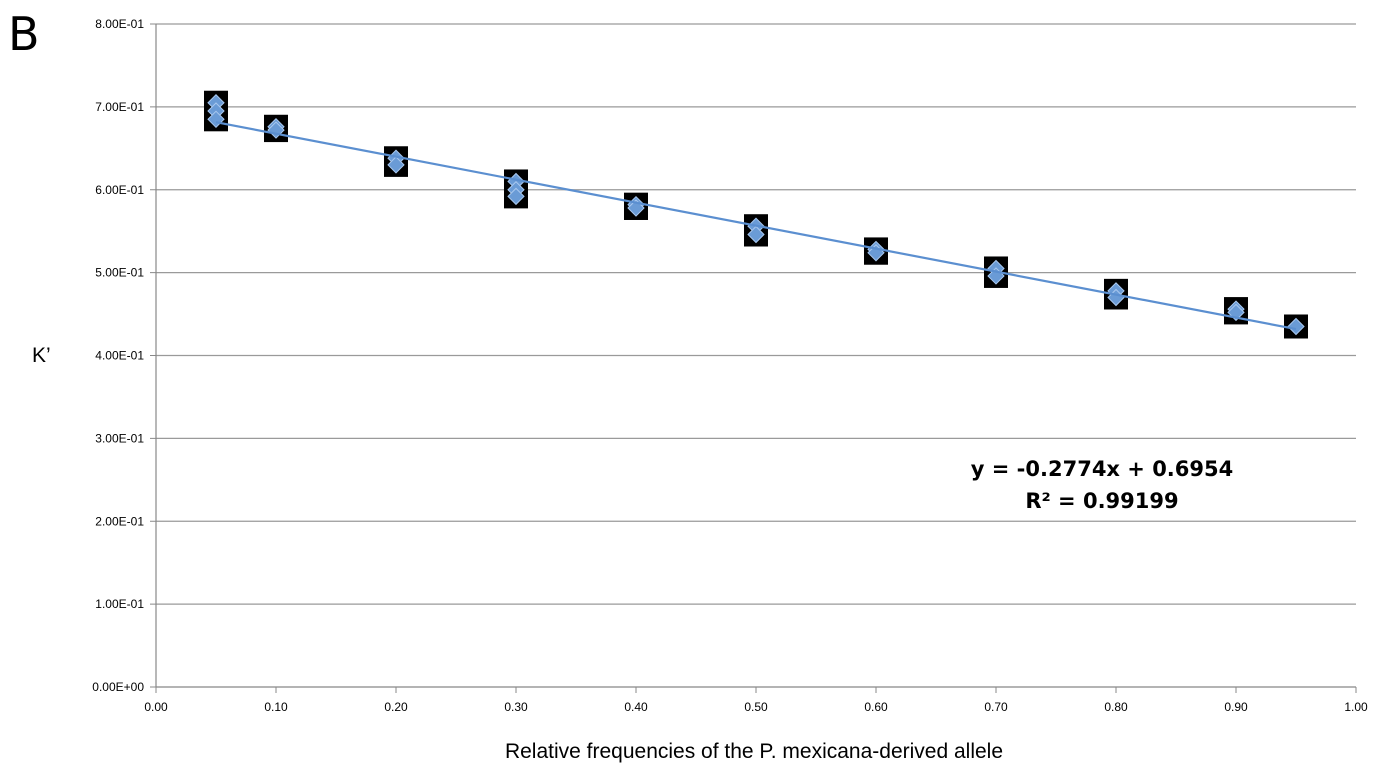  I want to click on y-tick-label: 4.00E-01, so click(119, 356).